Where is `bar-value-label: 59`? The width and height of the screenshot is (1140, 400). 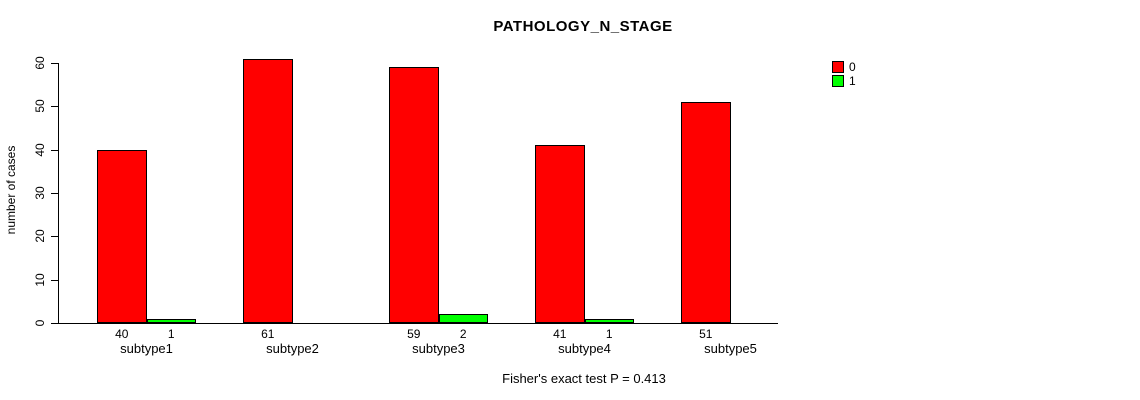
bar-value-label: 59 is located at coordinates (414, 334).